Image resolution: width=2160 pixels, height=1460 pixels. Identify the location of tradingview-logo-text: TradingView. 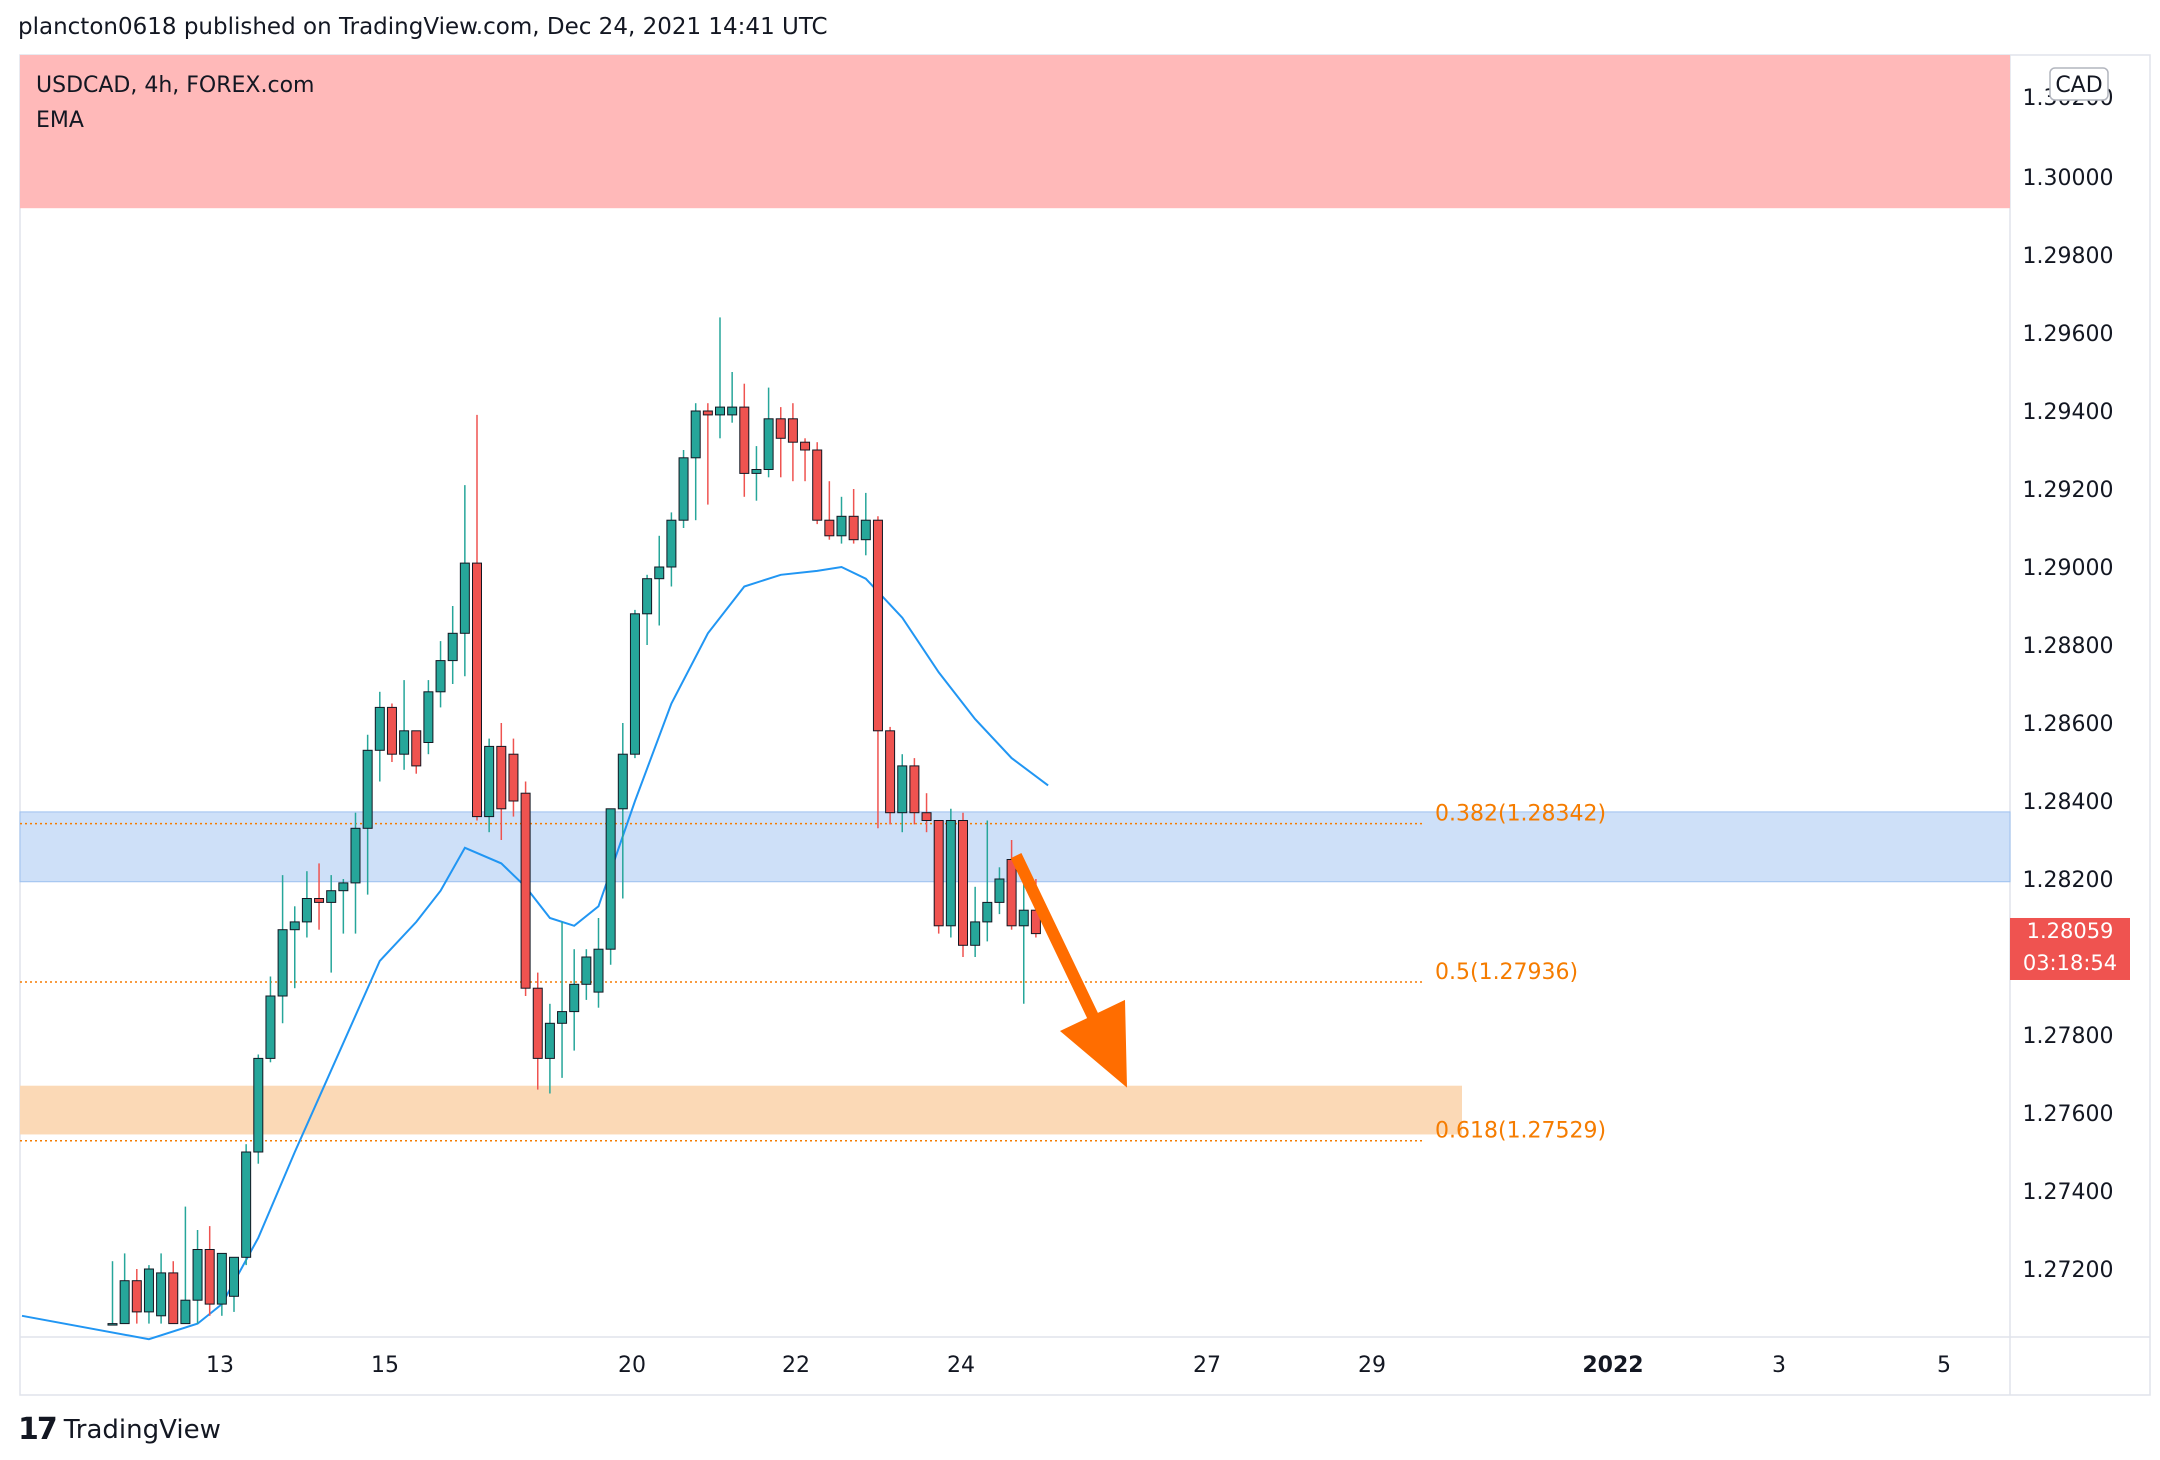
(142, 1429).